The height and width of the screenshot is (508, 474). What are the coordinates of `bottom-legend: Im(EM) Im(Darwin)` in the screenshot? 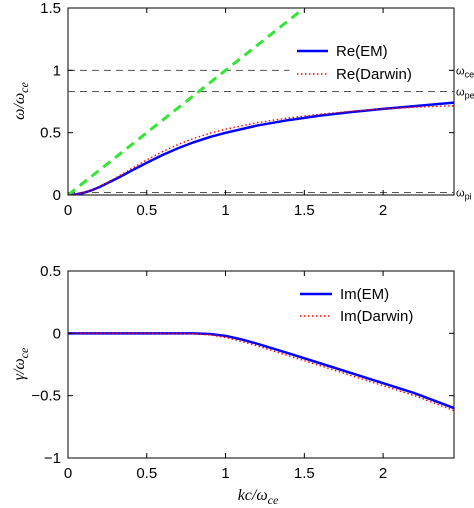 It's located at (372, 306).